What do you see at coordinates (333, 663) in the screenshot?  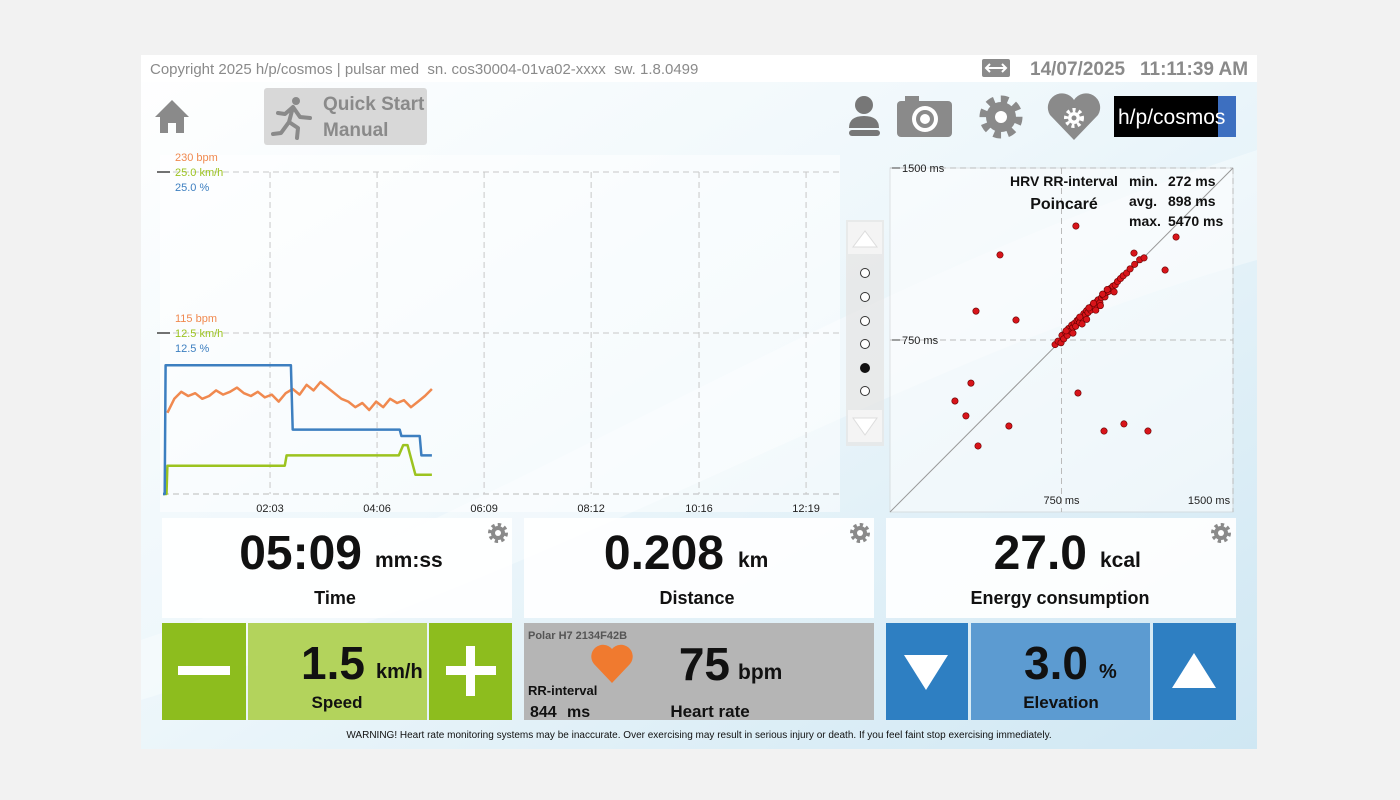 I see `tile-value: 1.5` at bounding box center [333, 663].